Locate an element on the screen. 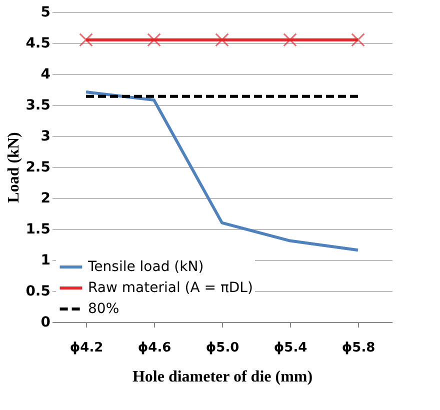  y-tick-label: 0 is located at coordinates (45, 322).